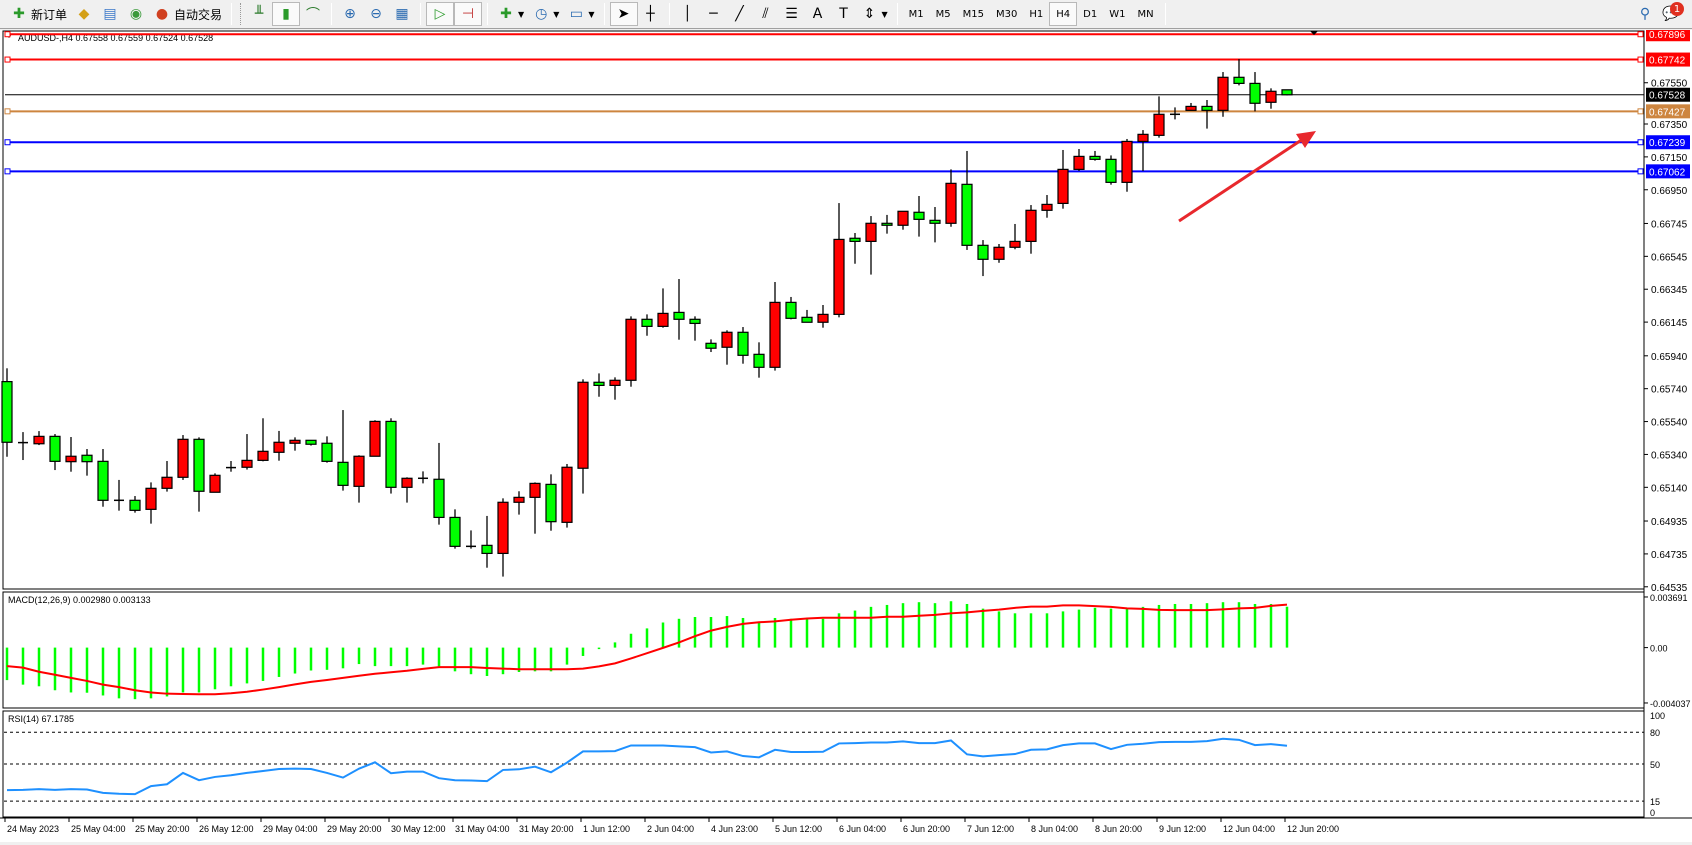 Image resolution: width=1692 pixels, height=845 pixels. What do you see at coordinates (670, 829) in the screenshot?
I see `time-axis-label: 2 Jun 04:00` at bounding box center [670, 829].